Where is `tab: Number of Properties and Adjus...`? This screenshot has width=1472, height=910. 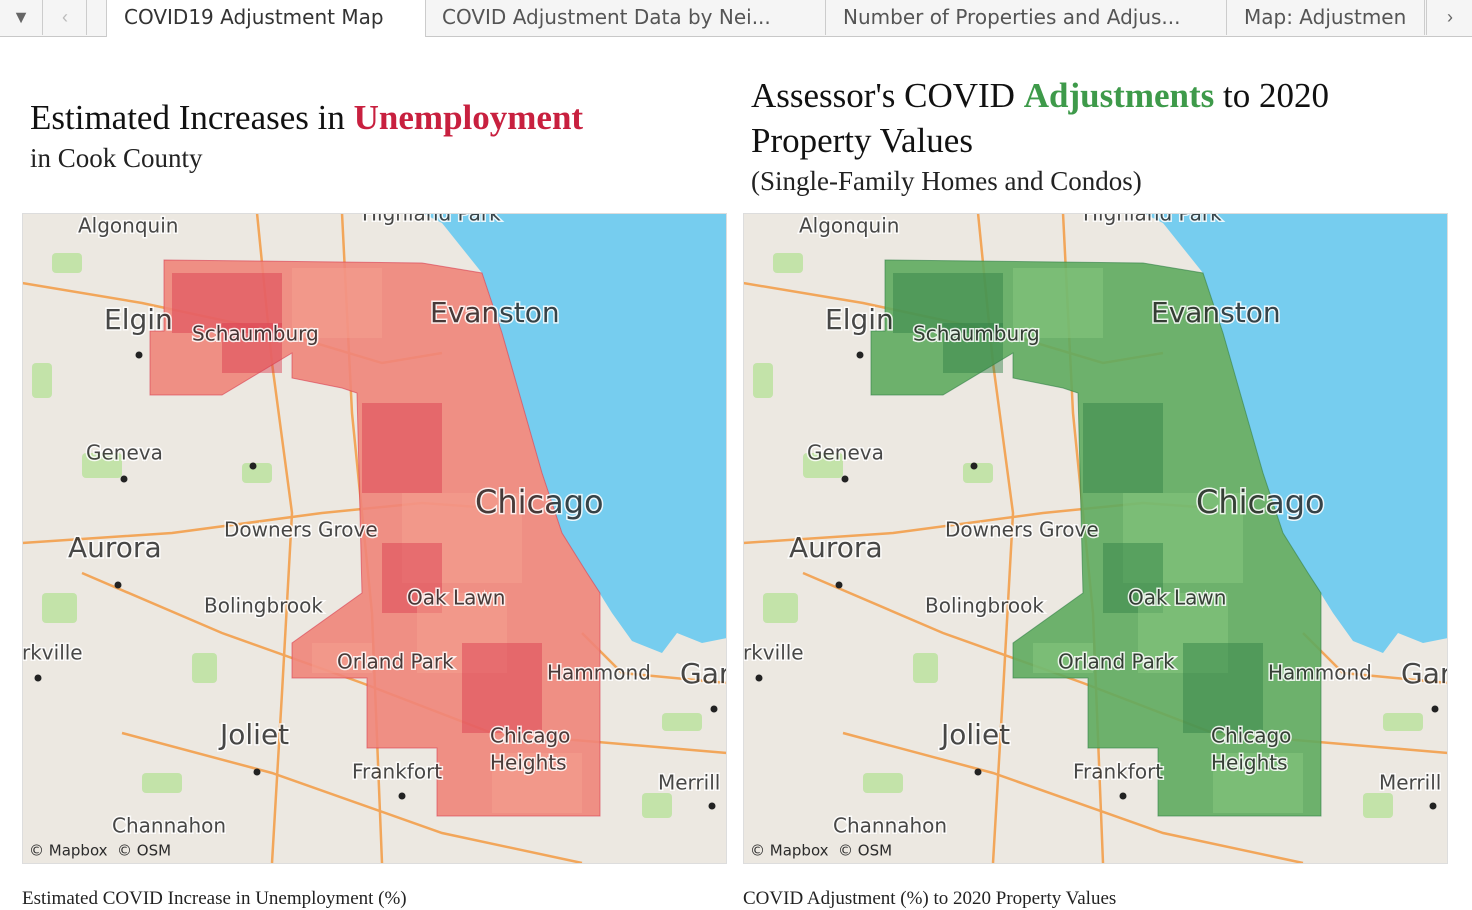
tab: Number of Properties and Adjus... is located at coordinates (1026, 17).